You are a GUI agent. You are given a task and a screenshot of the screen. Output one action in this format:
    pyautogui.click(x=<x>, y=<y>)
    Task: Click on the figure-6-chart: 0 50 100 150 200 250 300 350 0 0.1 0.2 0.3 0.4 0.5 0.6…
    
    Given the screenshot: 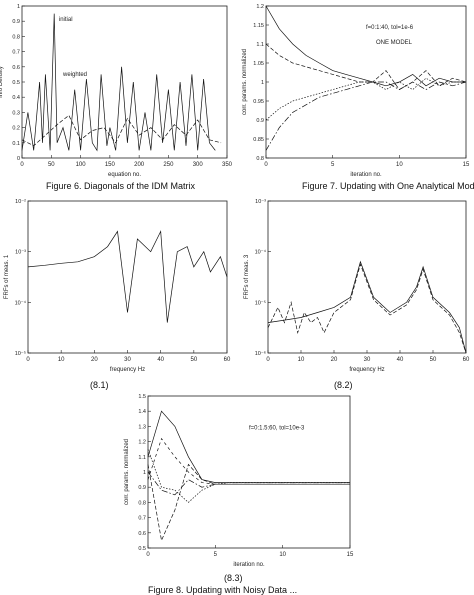 What is the action you would take?
    pyautogui.click(x=116, y=91)
    